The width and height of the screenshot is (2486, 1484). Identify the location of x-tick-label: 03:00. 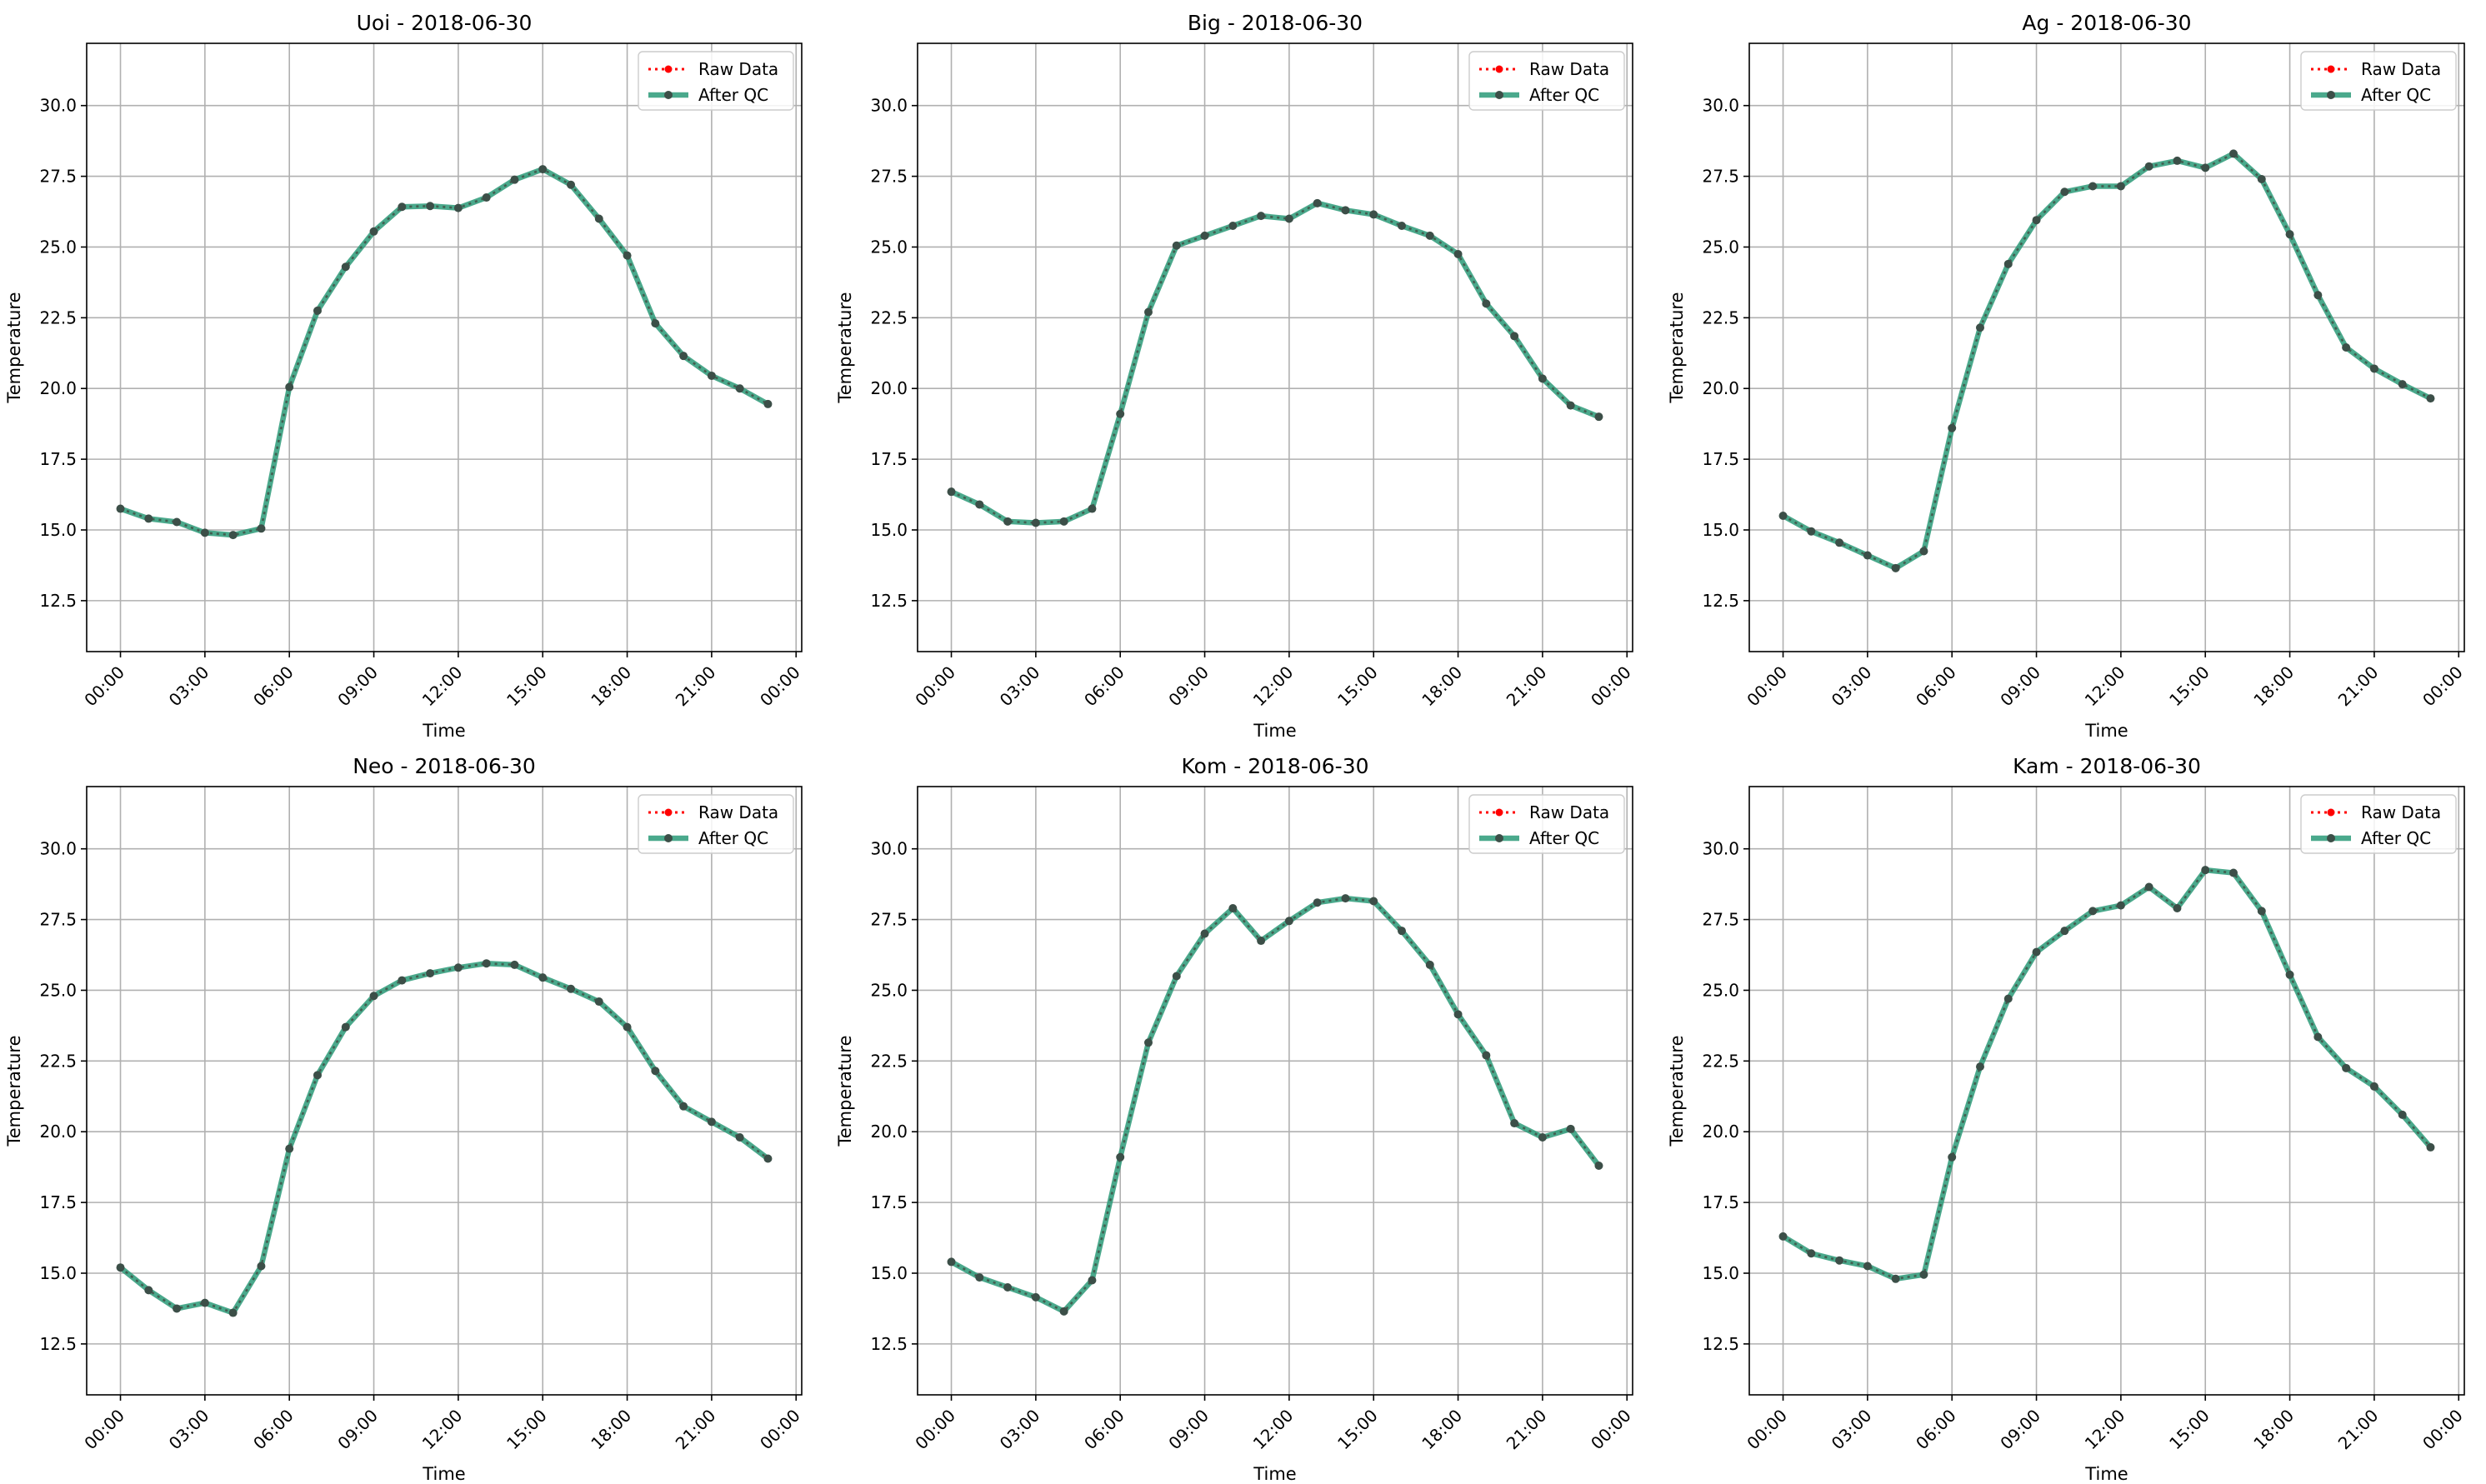
(1020, 1430).